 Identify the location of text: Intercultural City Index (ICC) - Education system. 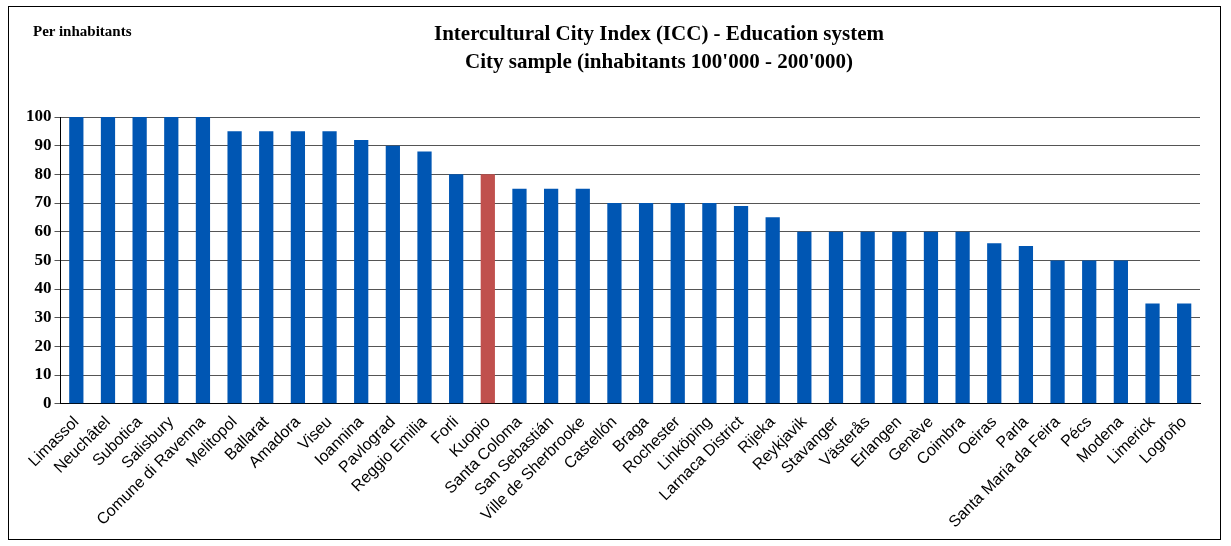
(659, 33).